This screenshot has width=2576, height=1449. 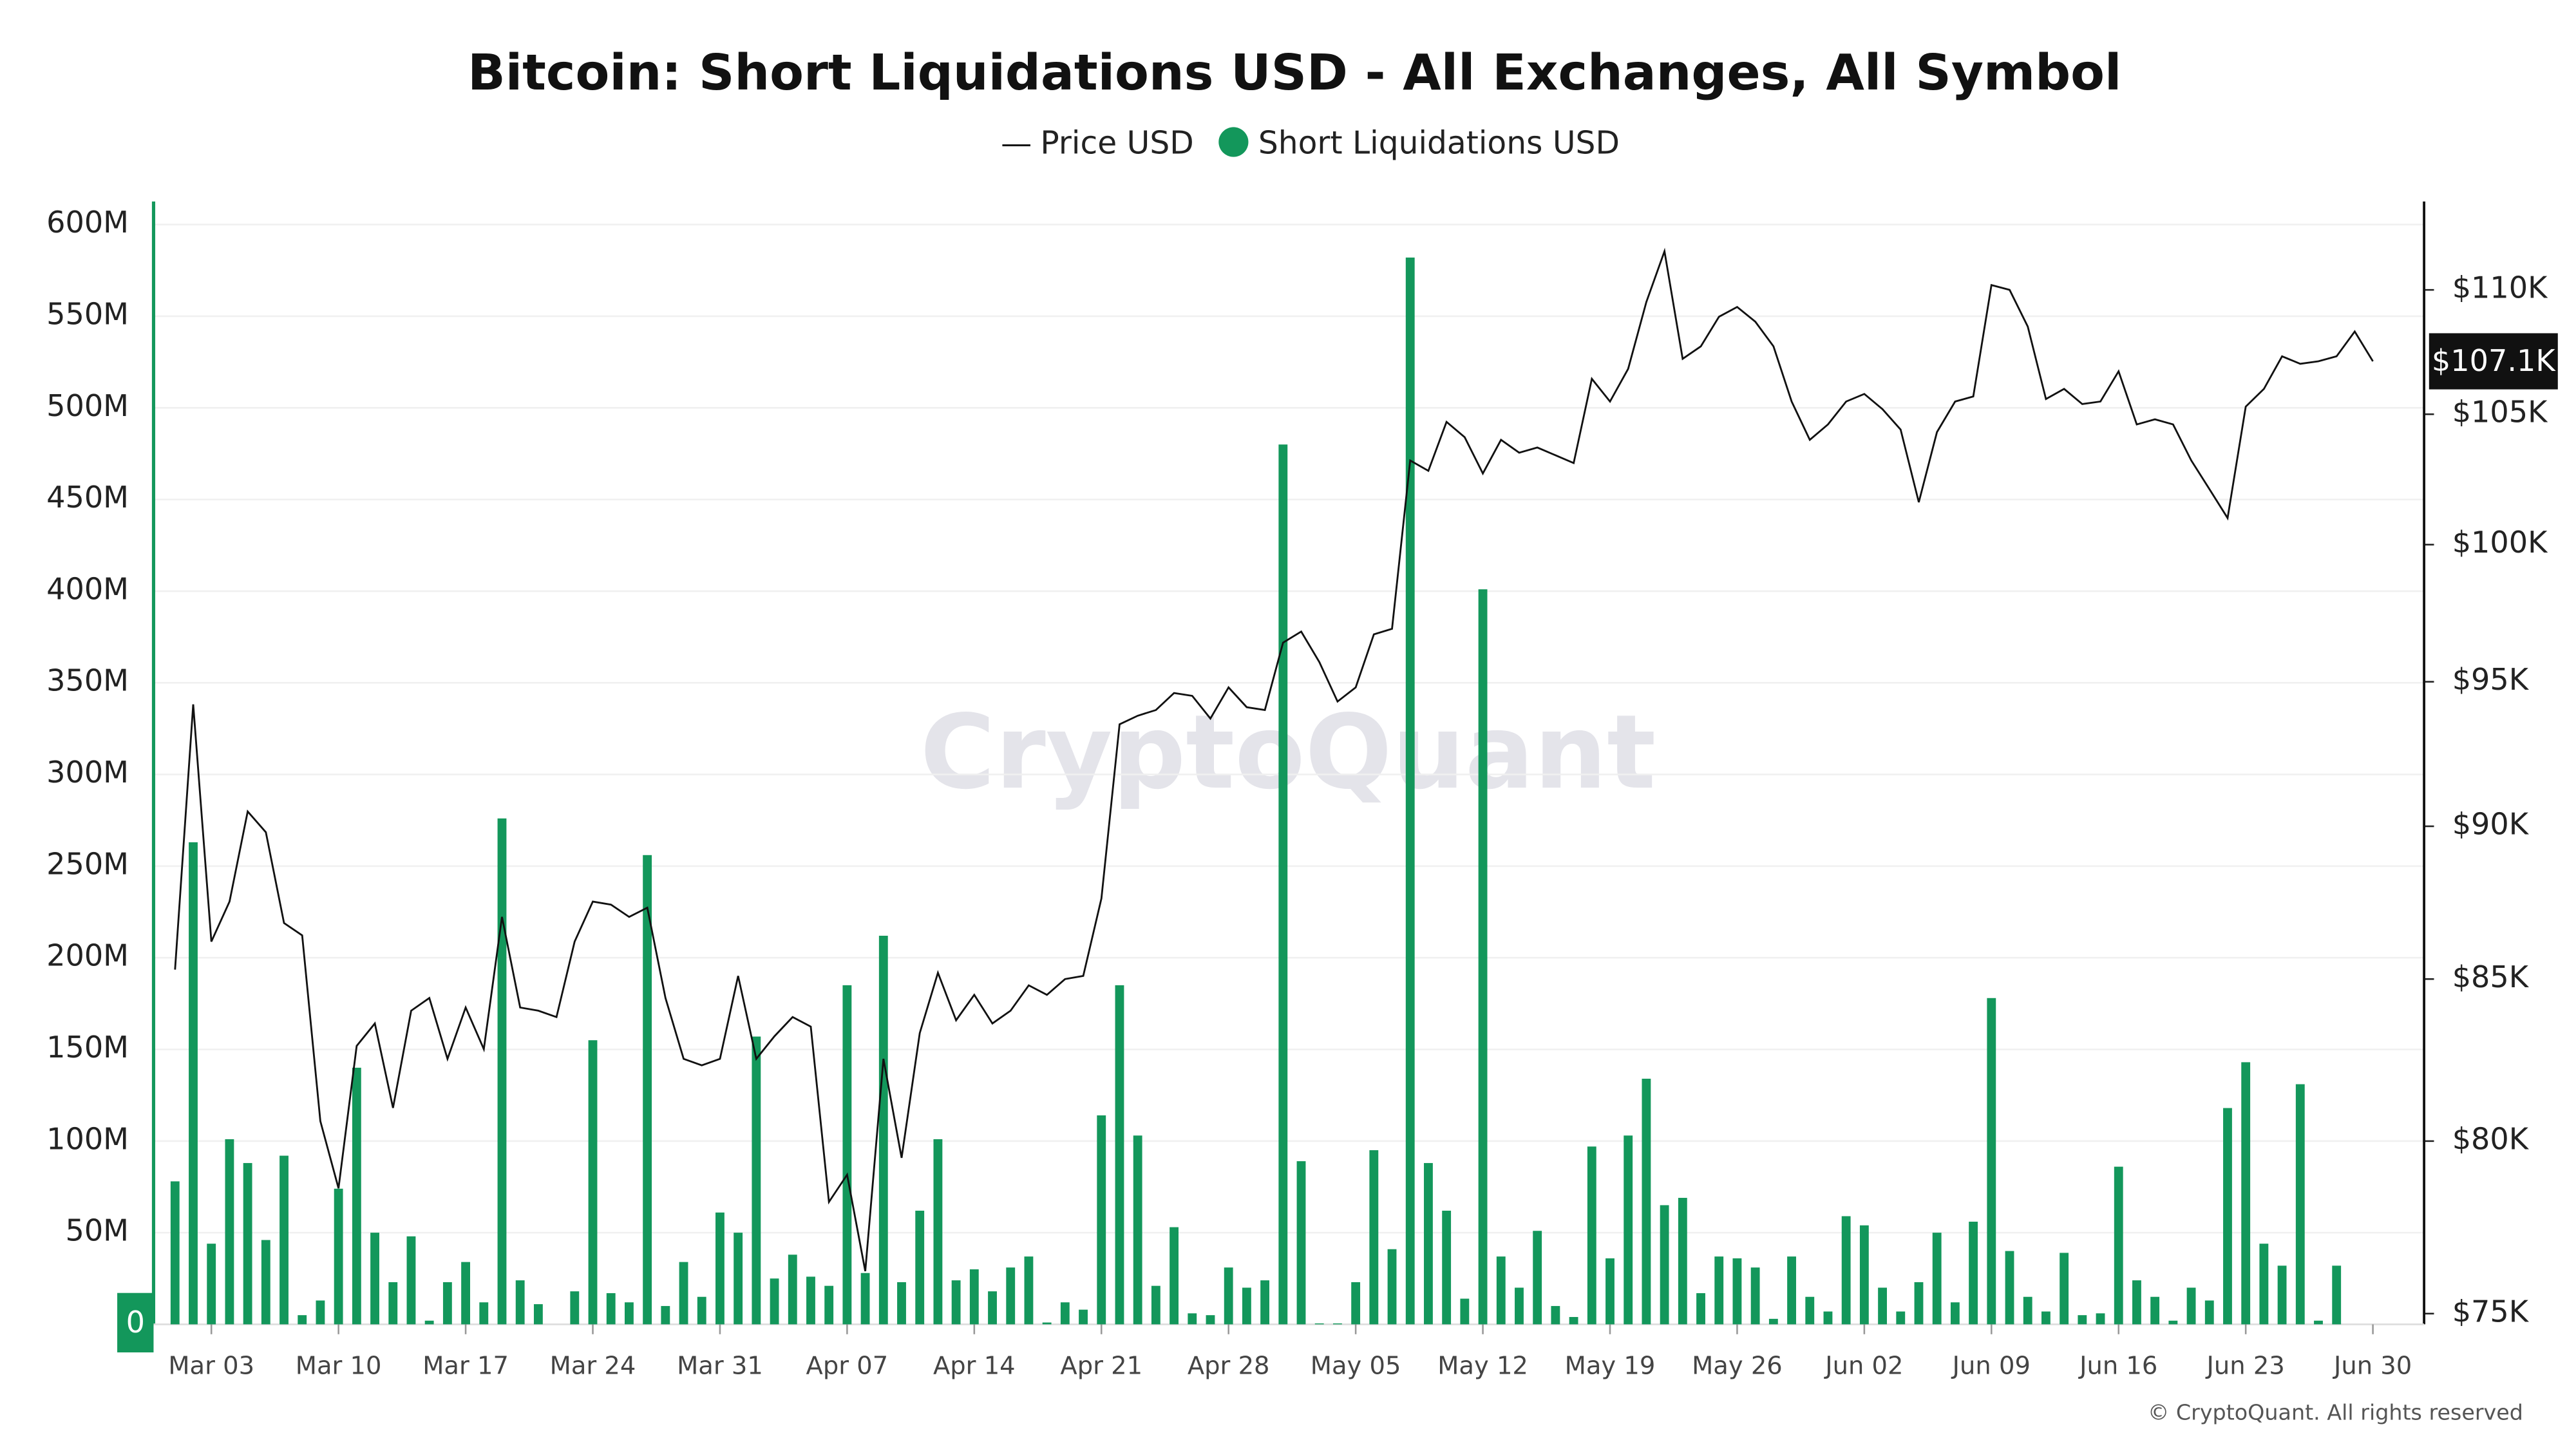 What do you see at coordinates (1356, 1366) in the screenshot?
I see `x-tick-label: May 05` at bounding box center [1356, 1366].